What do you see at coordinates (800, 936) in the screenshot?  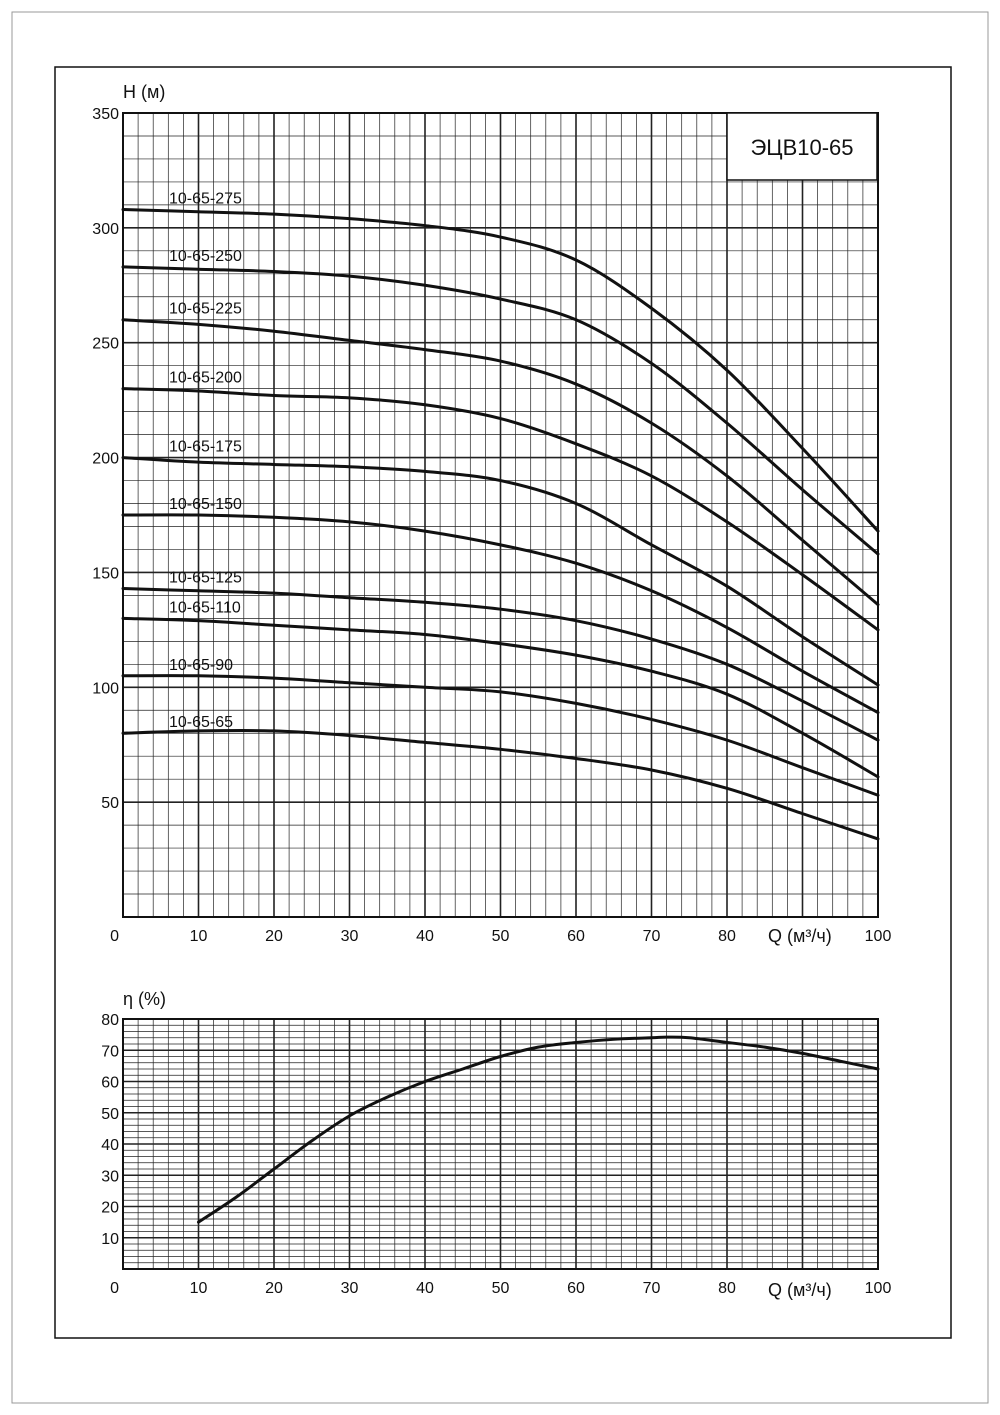 I see `head-xlabel: Q (м³/ч)` at bounding box center [800, 936].